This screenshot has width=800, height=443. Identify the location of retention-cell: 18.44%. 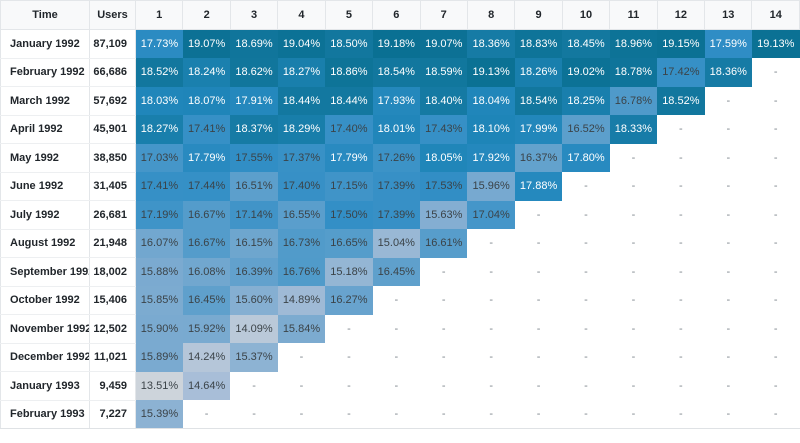
(349, 100).